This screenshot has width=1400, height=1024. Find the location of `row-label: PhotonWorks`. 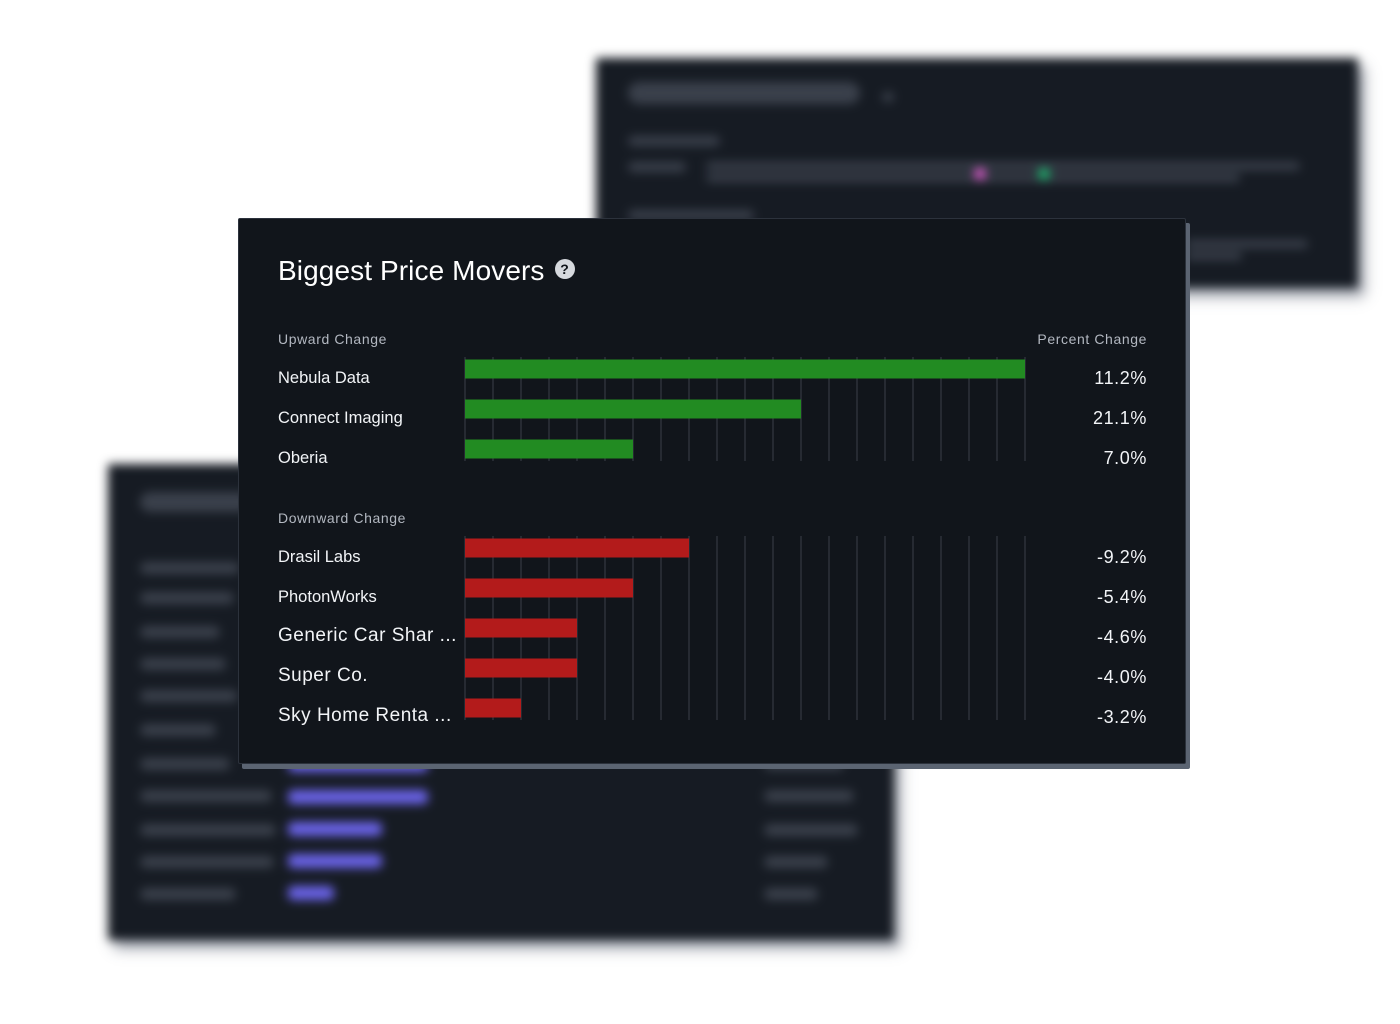

row-label: PhotonWorks is located at coordinates (327, 597).